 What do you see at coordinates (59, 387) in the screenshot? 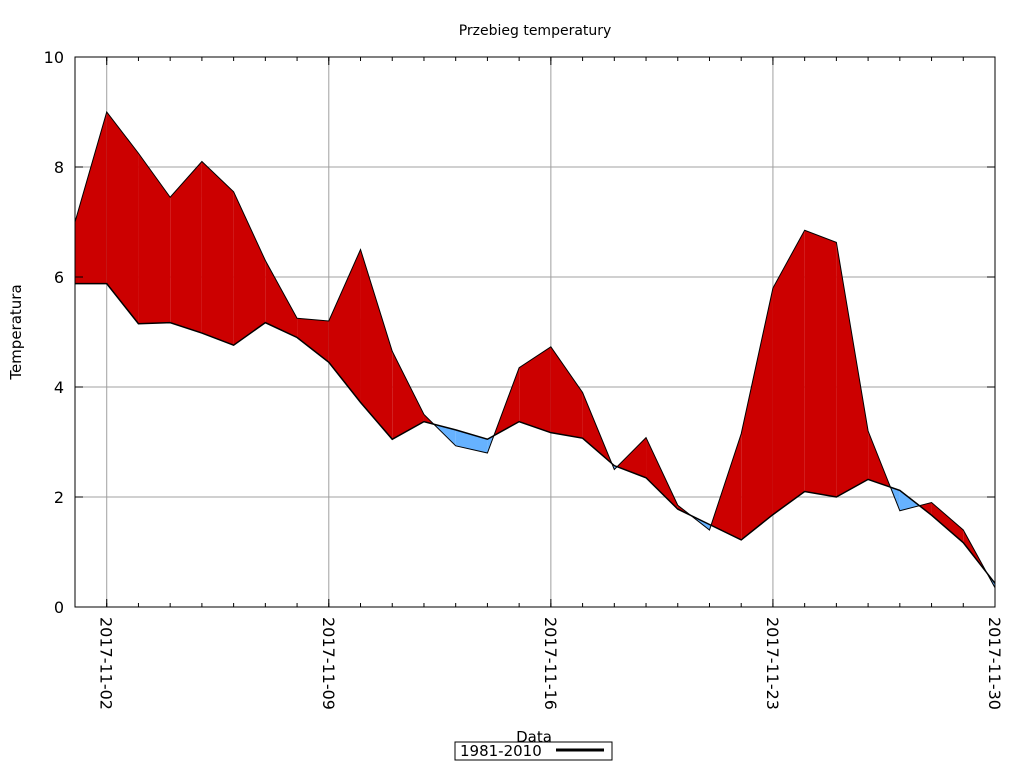
I see `y-tick-label: 4` at bounding box center [59, 387].